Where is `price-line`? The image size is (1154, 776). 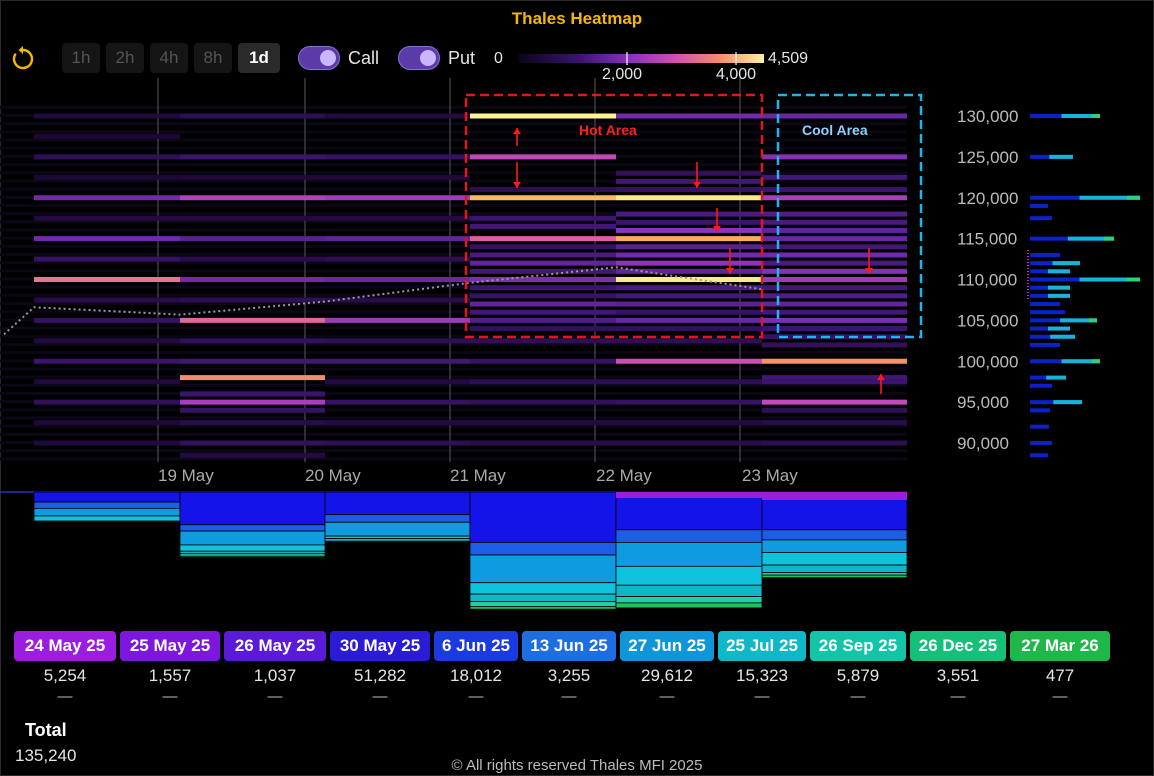 price-line is located at coordinates (383, 301).